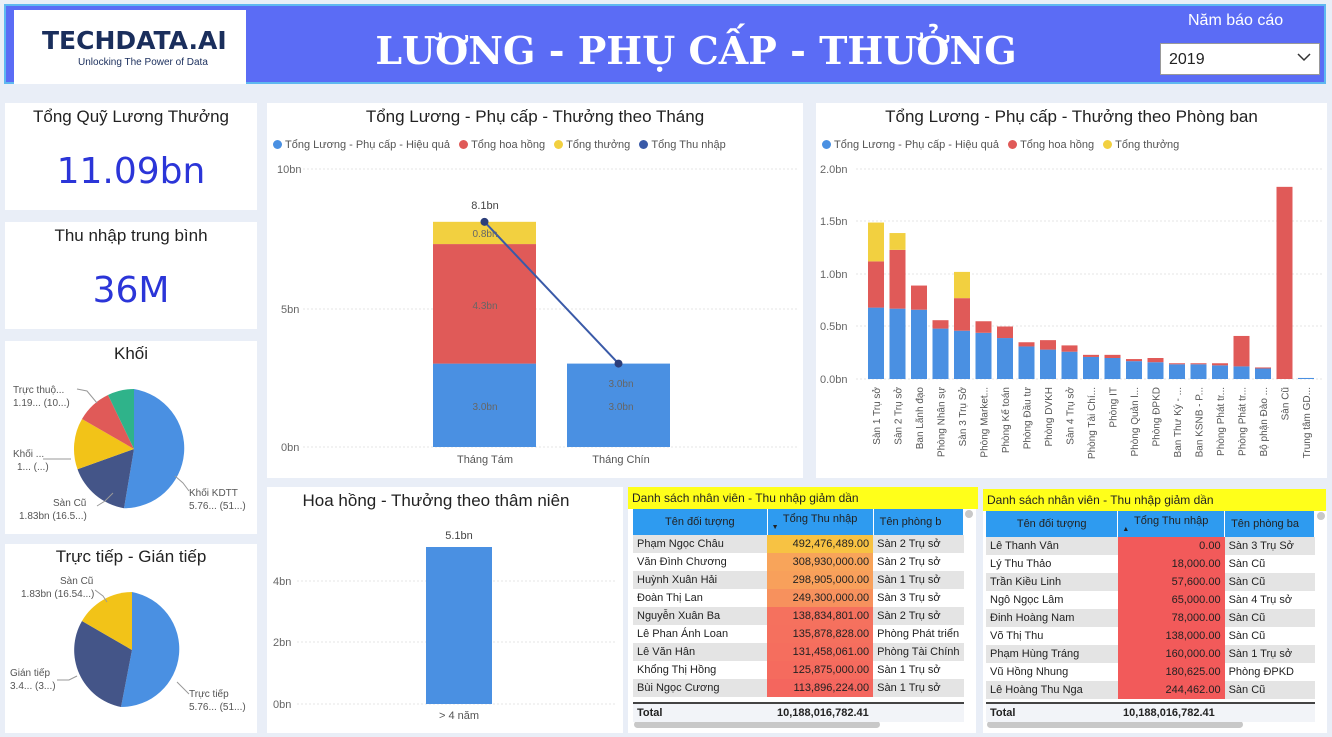  What do you see at coordinates (130, 47) in the screenshot?
I see `logo: TECHDATA.AI Unlocking The Power of Data` at bounding box center [130, 47].